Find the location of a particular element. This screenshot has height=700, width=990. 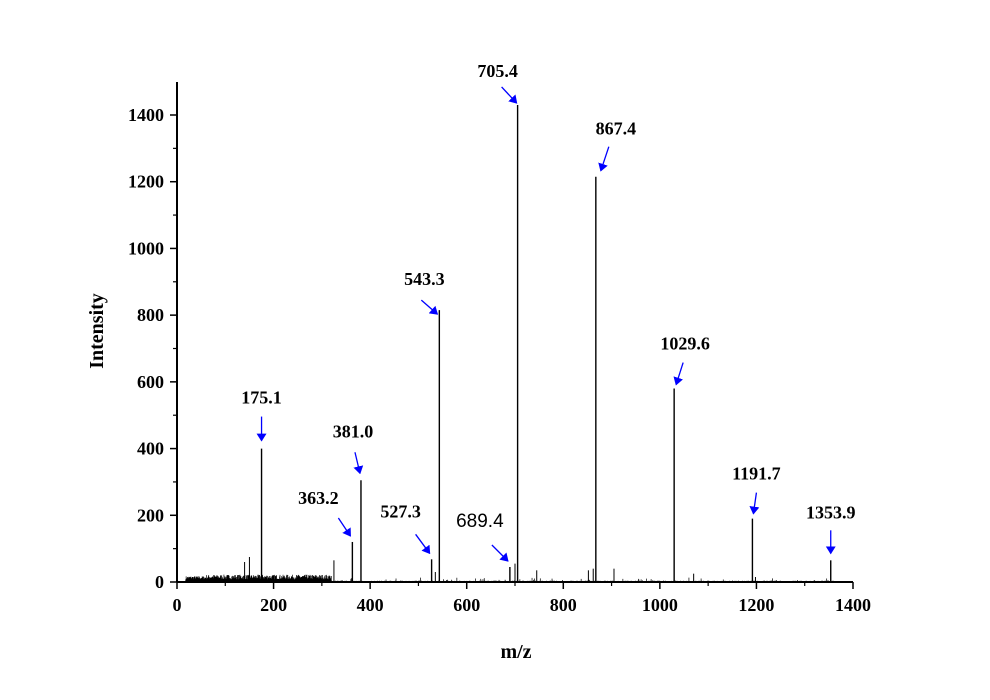

x-axis-title: m/z is located at coordinates (515, 652).